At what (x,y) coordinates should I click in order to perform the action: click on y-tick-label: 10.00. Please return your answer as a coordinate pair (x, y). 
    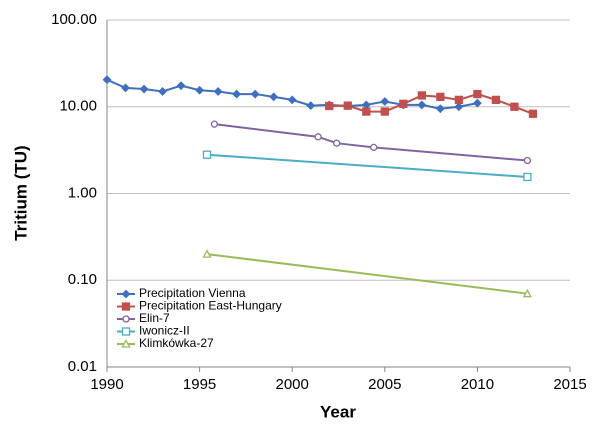
    Looking at the image, I should click on (78, 106).